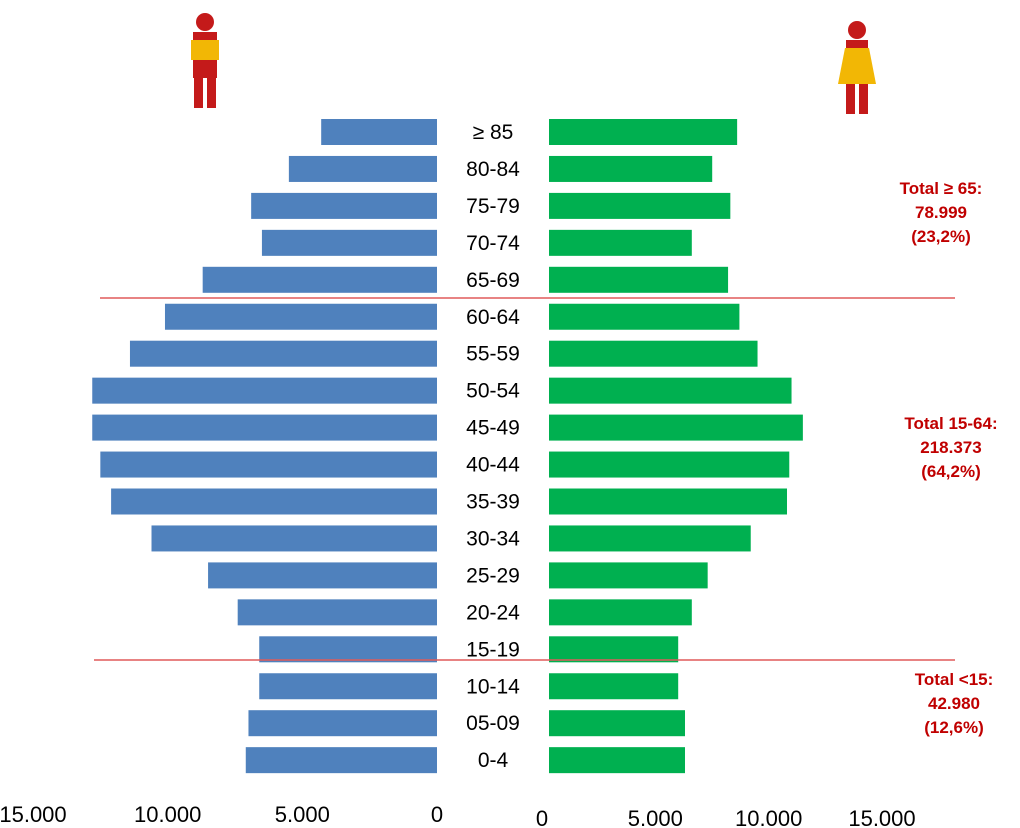  Describe the element at coordinates (493, 354) in the screenshot. I see `age-group-label: 55-59` at that location.